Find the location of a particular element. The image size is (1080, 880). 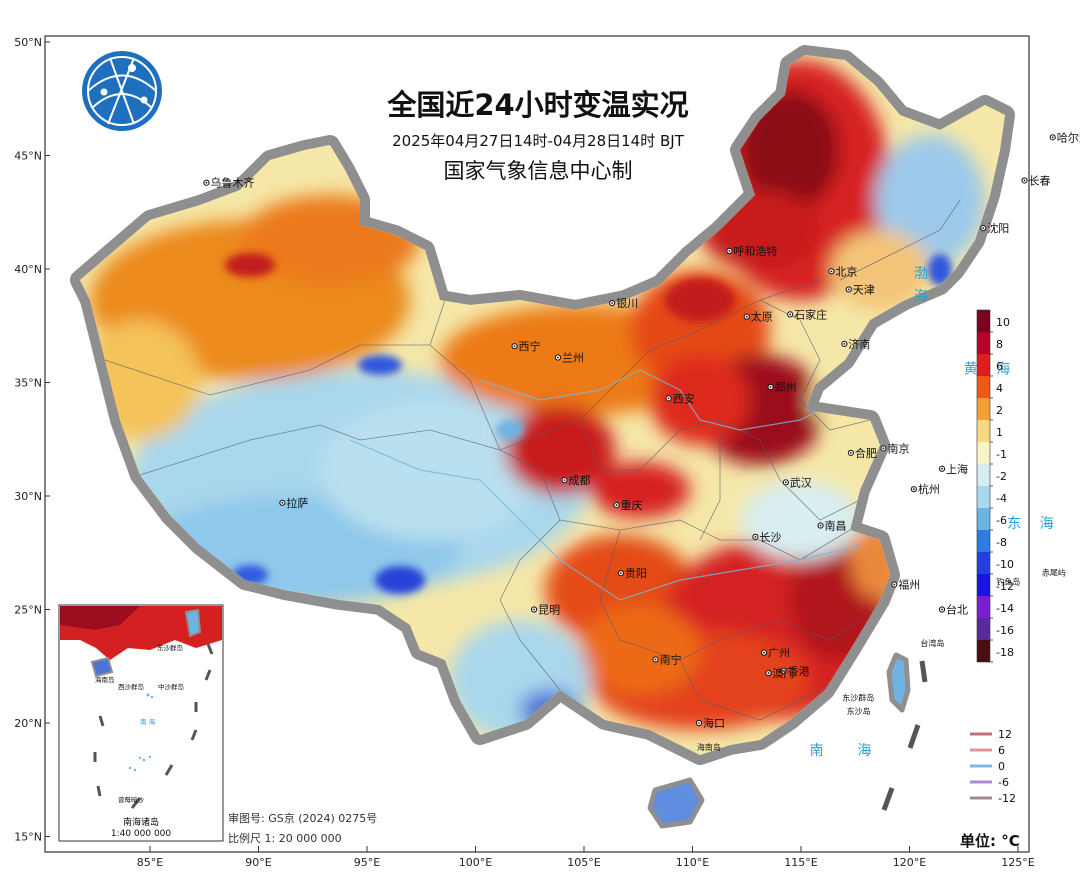

sea-labels: 渤海黄 海东 海南海 is located at coordinates (932, 512).